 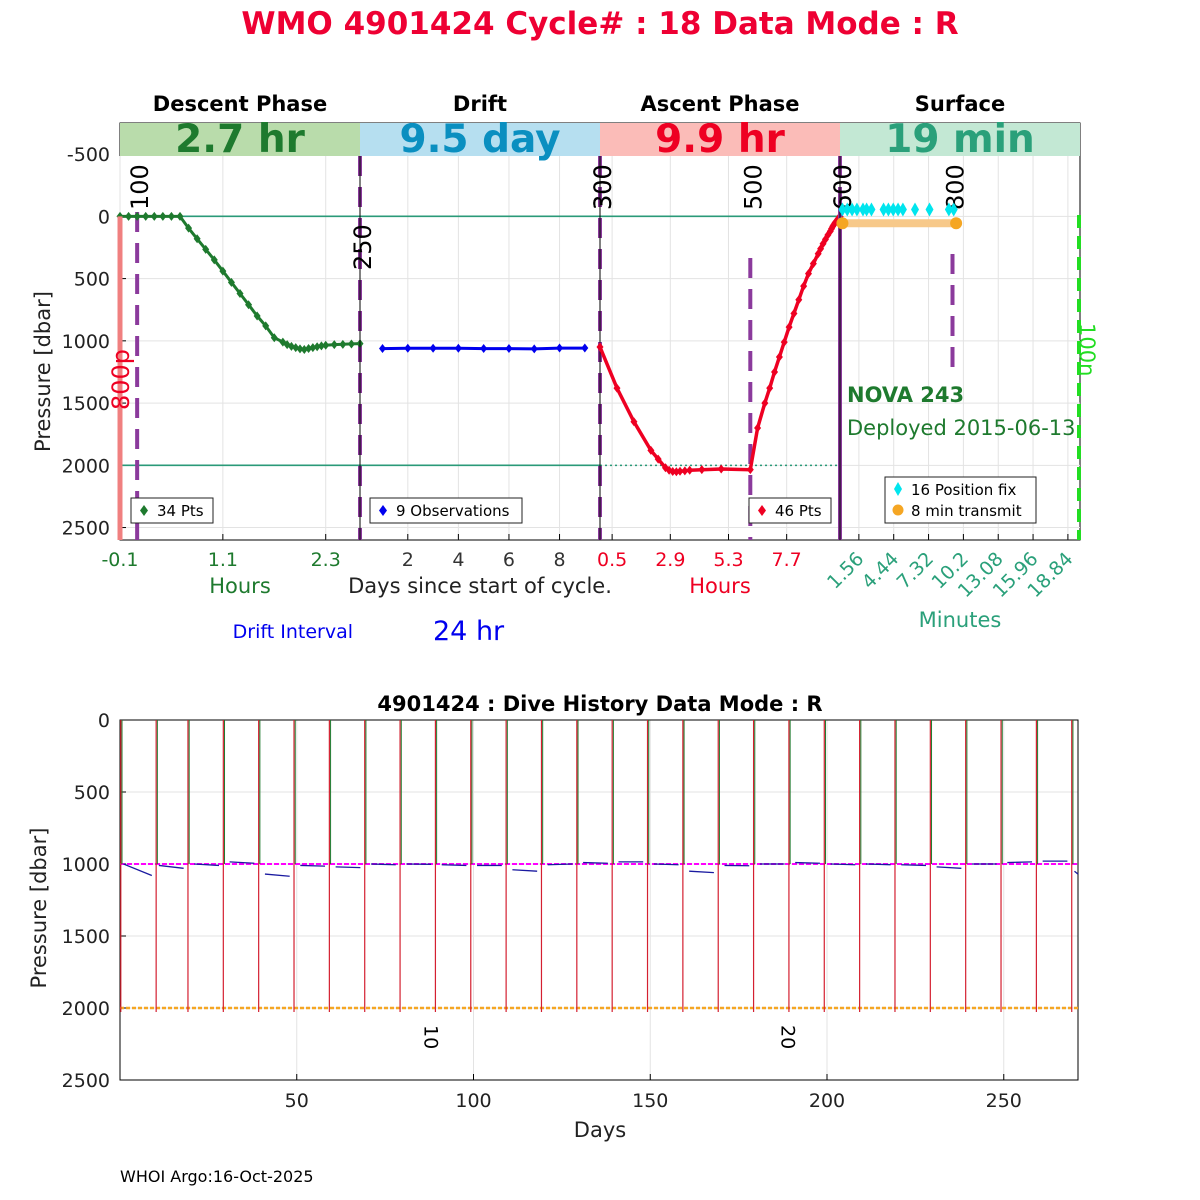 What do you see at coordinates (915, 570) in the screenshot?
I see `x-tick-label: 7.32` at bounding box center [915, 570].